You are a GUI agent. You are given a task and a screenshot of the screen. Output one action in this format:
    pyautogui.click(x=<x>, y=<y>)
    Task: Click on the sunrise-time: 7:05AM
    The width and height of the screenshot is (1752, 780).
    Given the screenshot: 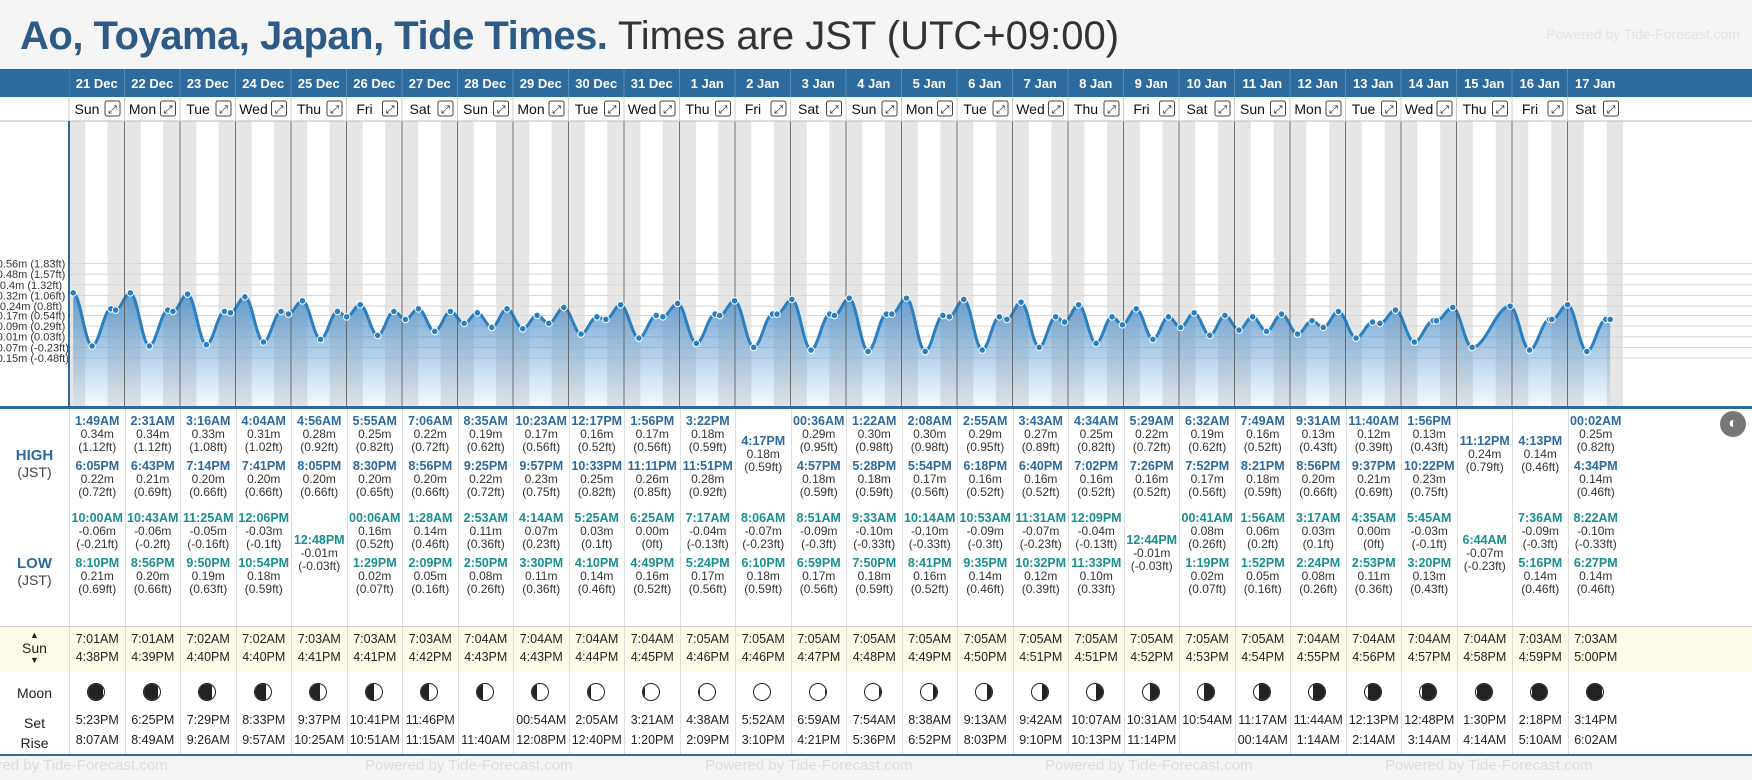 What is the action you would take?
    pyautogui.click(x=763, y=639)
    